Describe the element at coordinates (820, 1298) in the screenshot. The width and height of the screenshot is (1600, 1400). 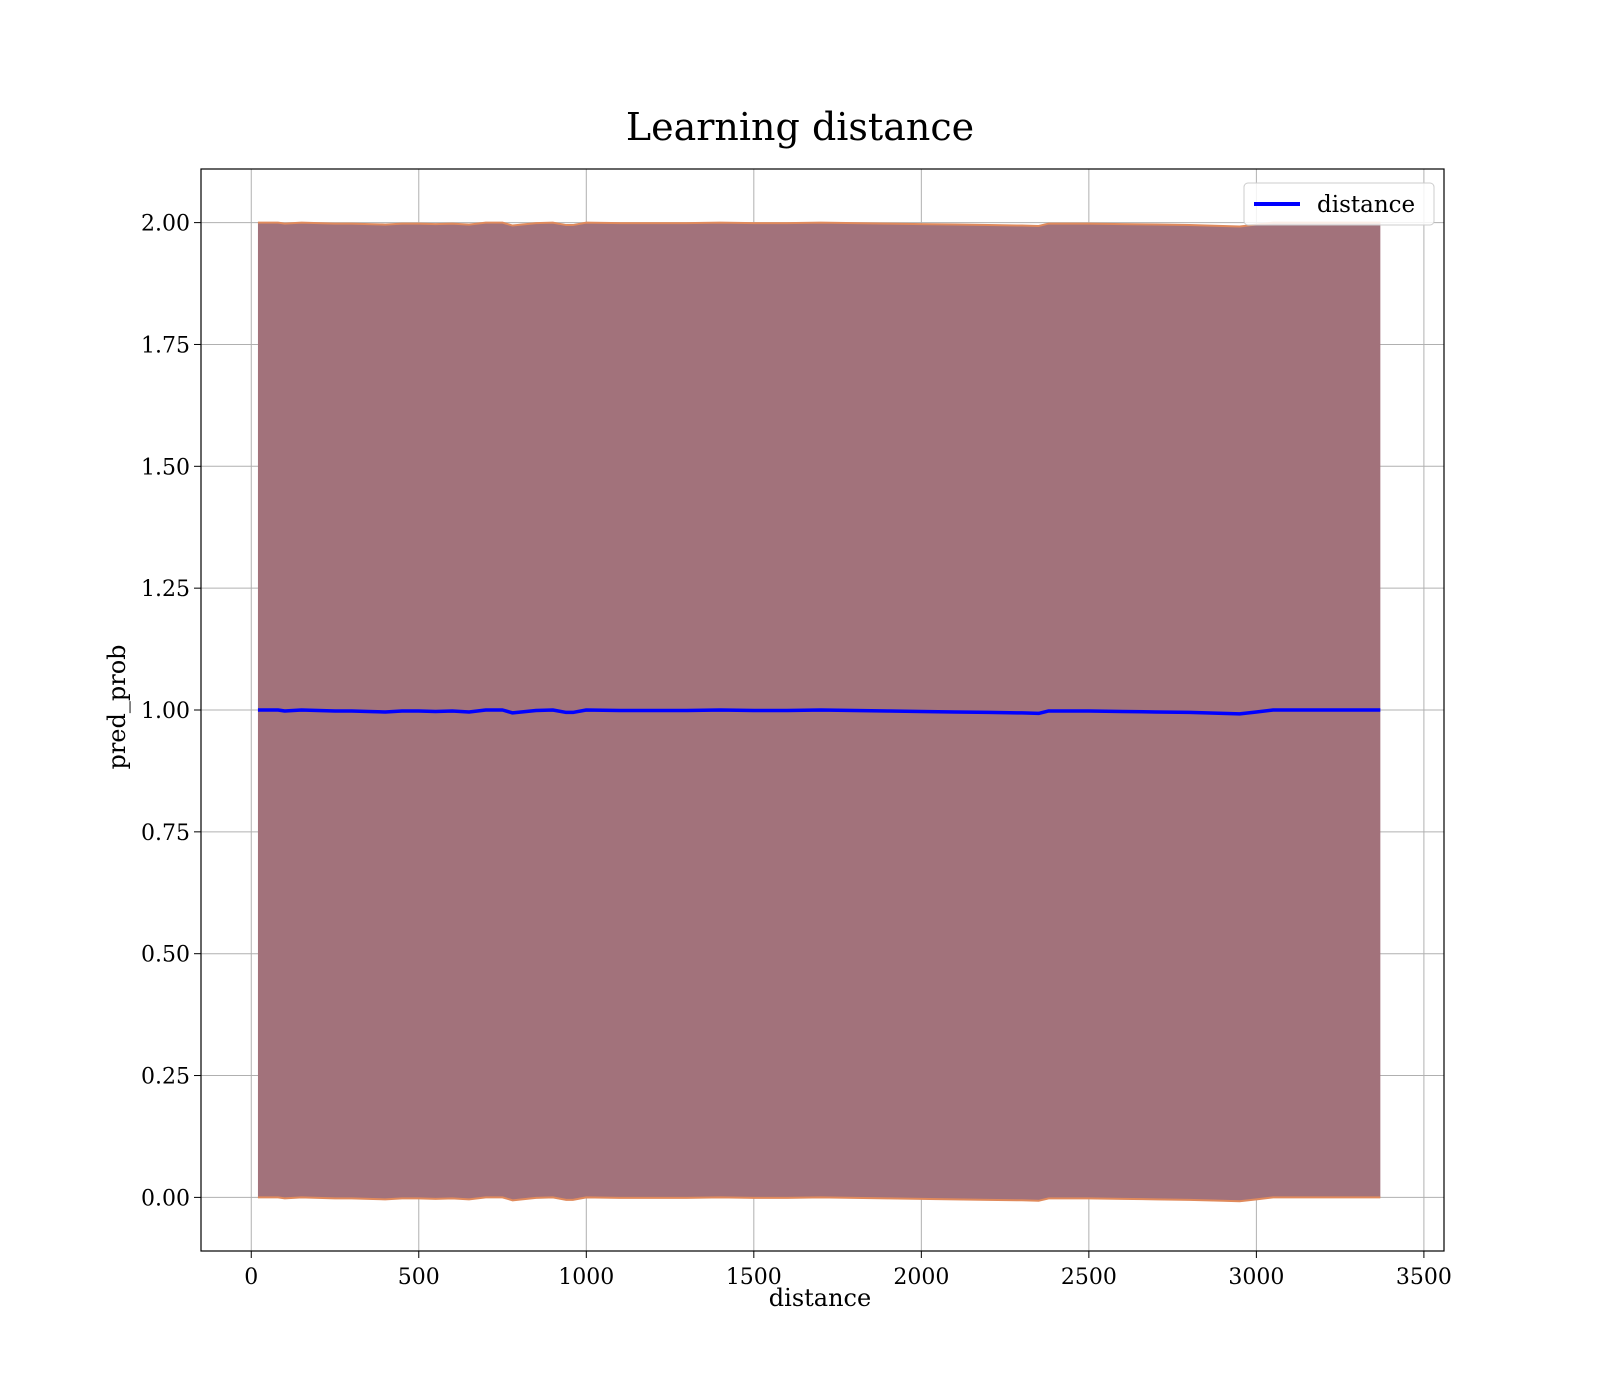
I see `x-axis-label: distance` at that location.